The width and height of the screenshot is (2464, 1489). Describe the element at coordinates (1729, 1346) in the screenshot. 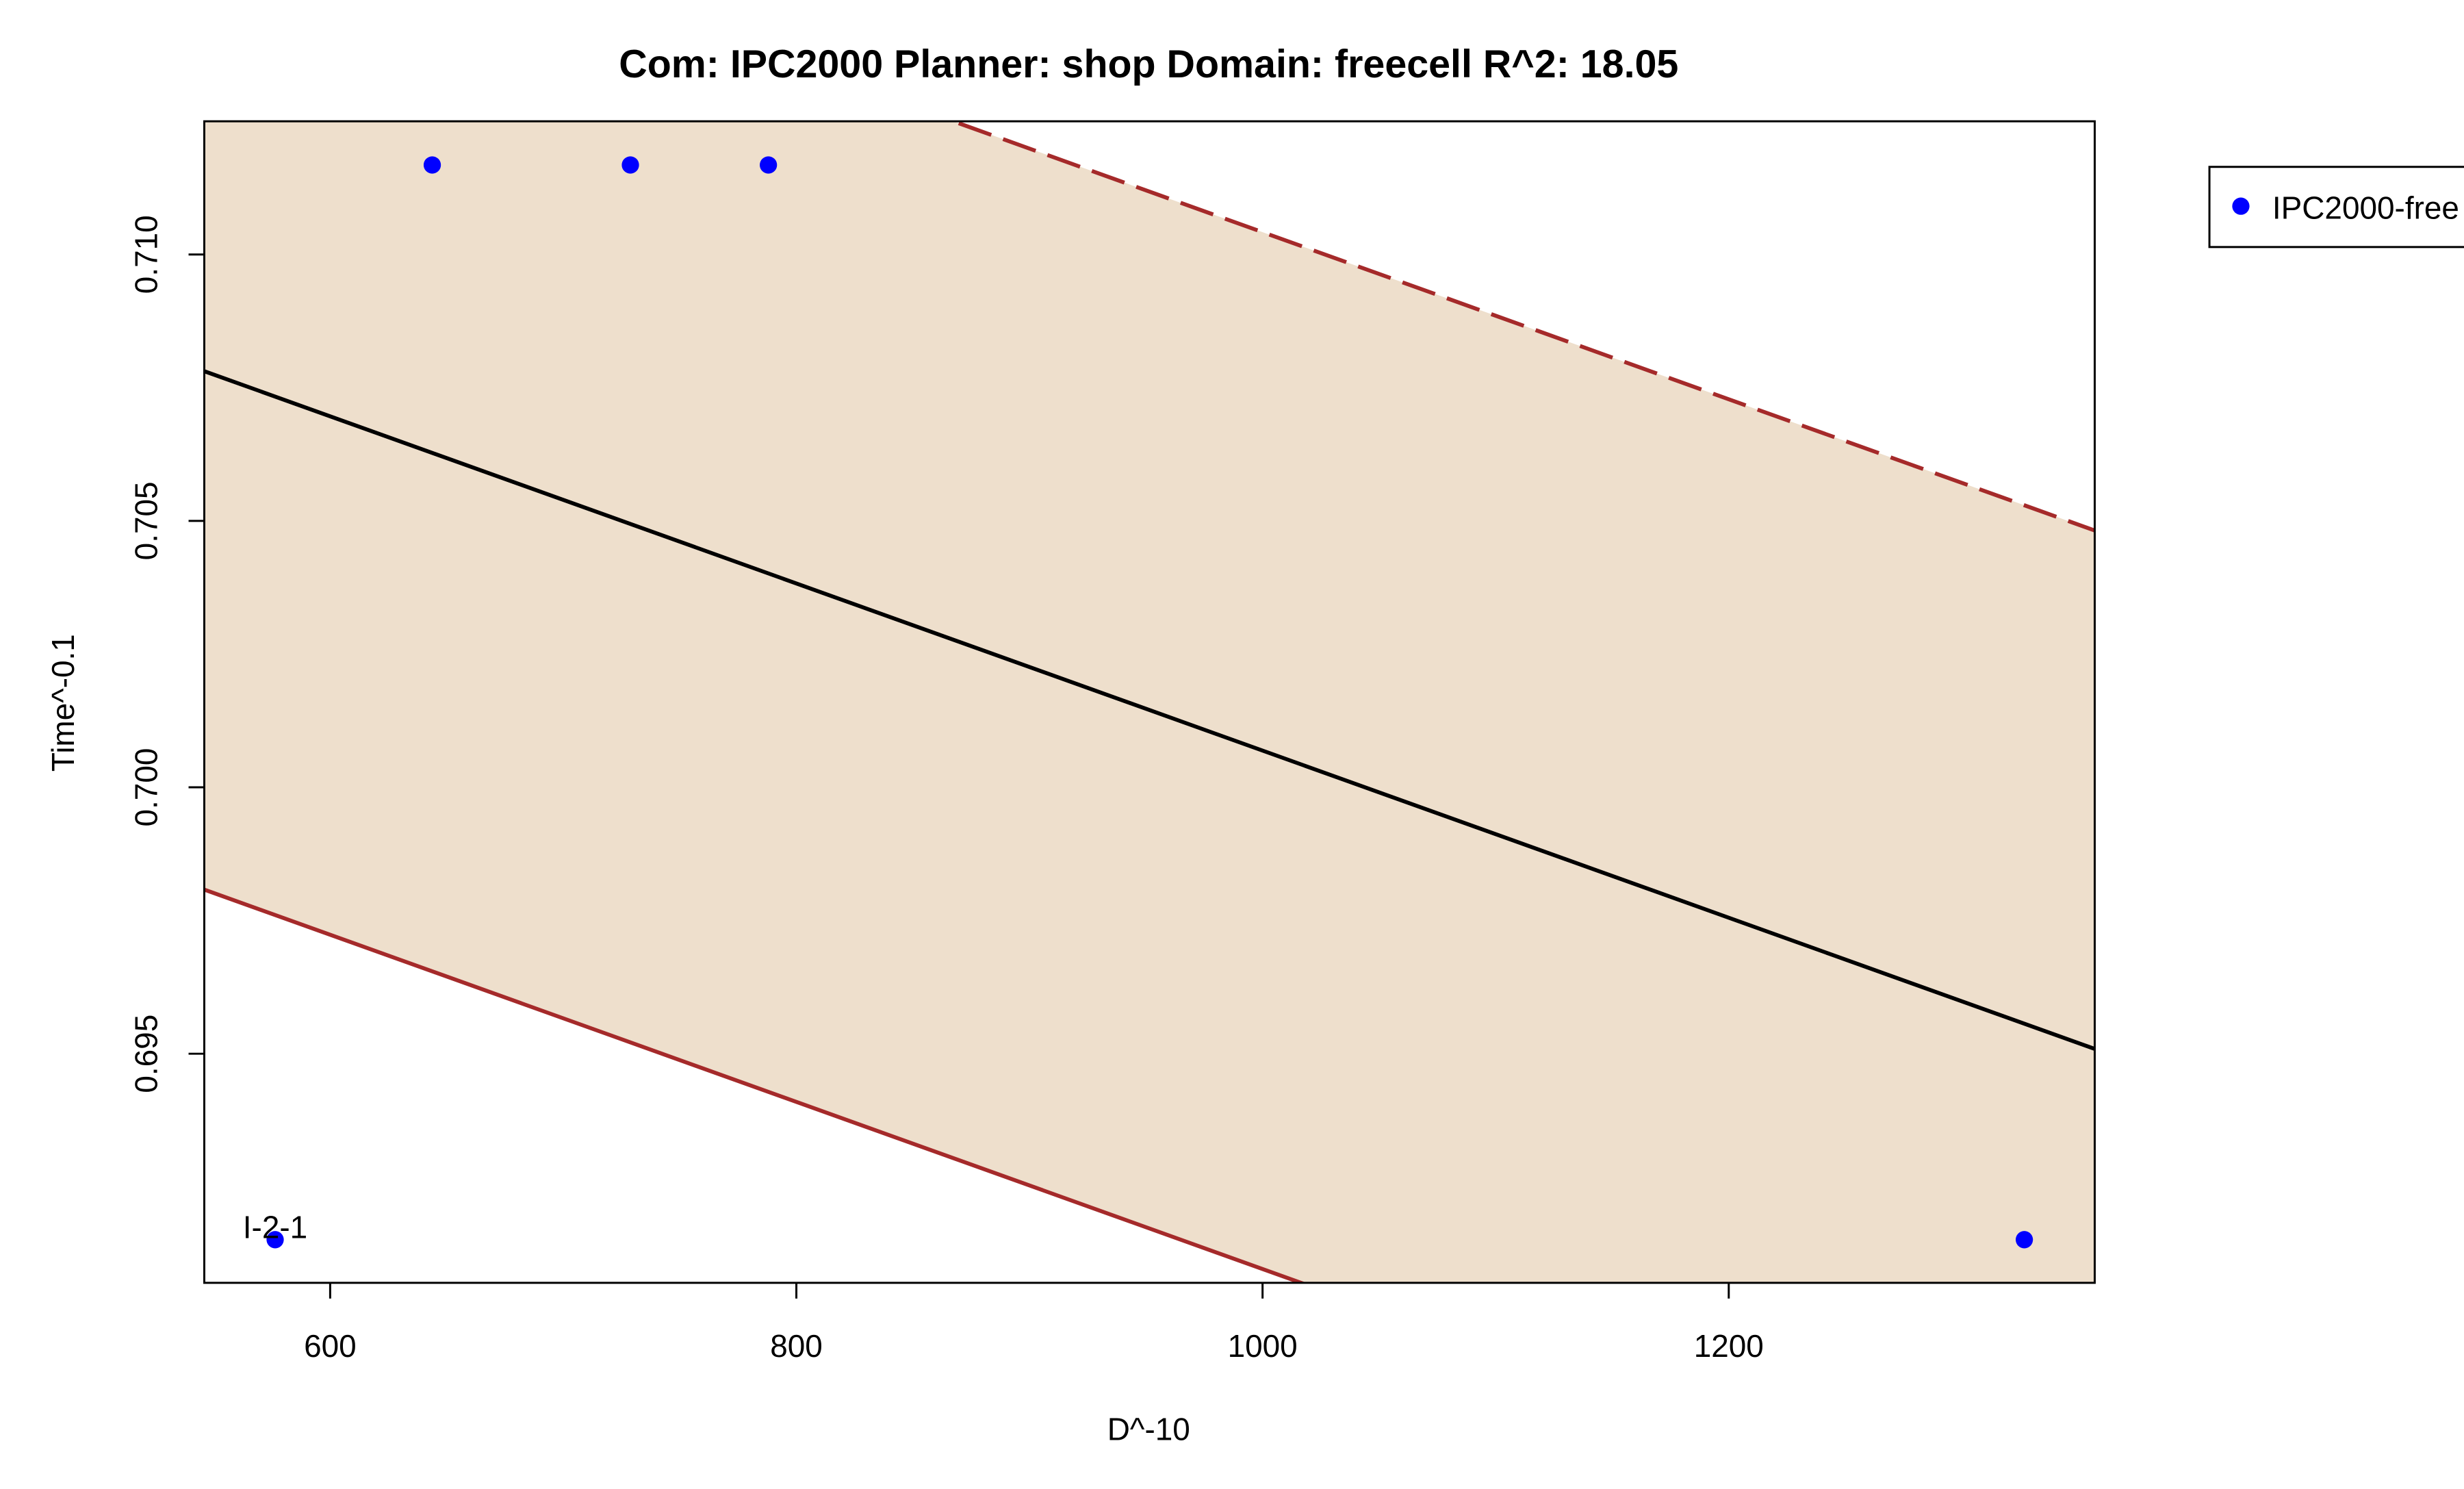

I see `x-tick-label: 1200` at that location.